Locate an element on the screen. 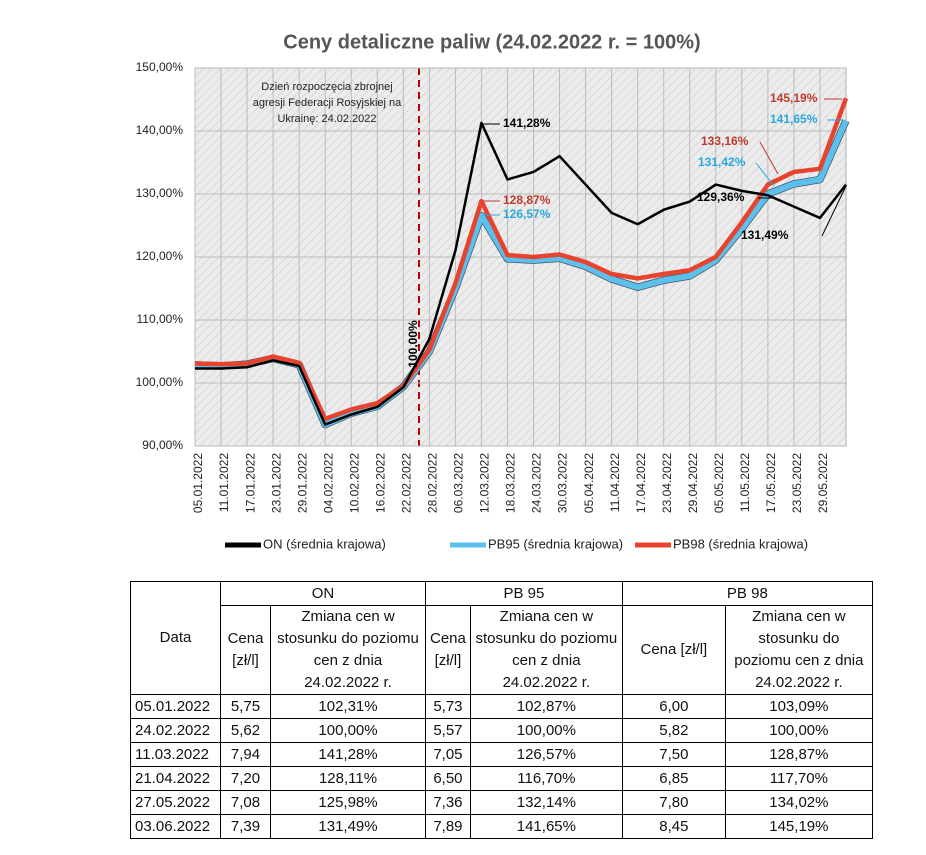 This screenshot has height=855, width=926. y-tick-label: 150,00% is located at coordinates (160, 67).